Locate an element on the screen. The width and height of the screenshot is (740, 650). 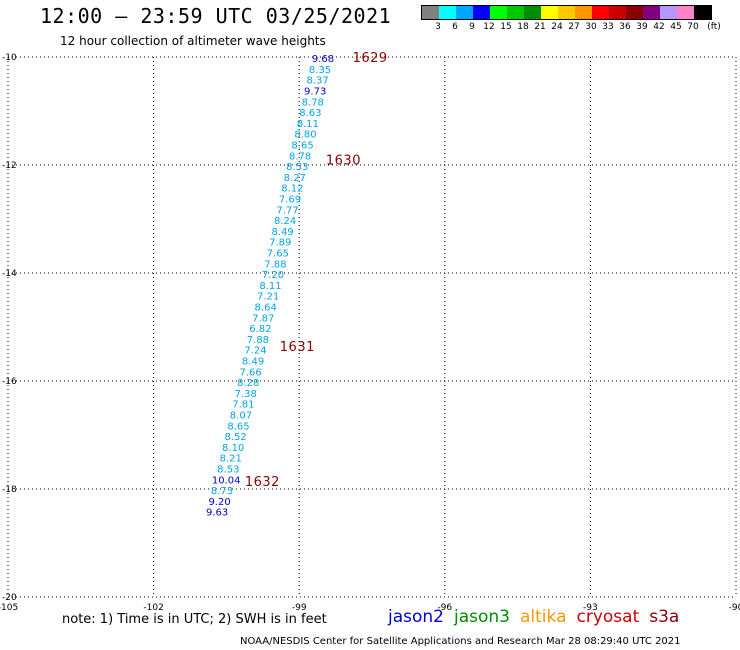
wave-height-value: 7.69 is located at coordinates (290, 199).